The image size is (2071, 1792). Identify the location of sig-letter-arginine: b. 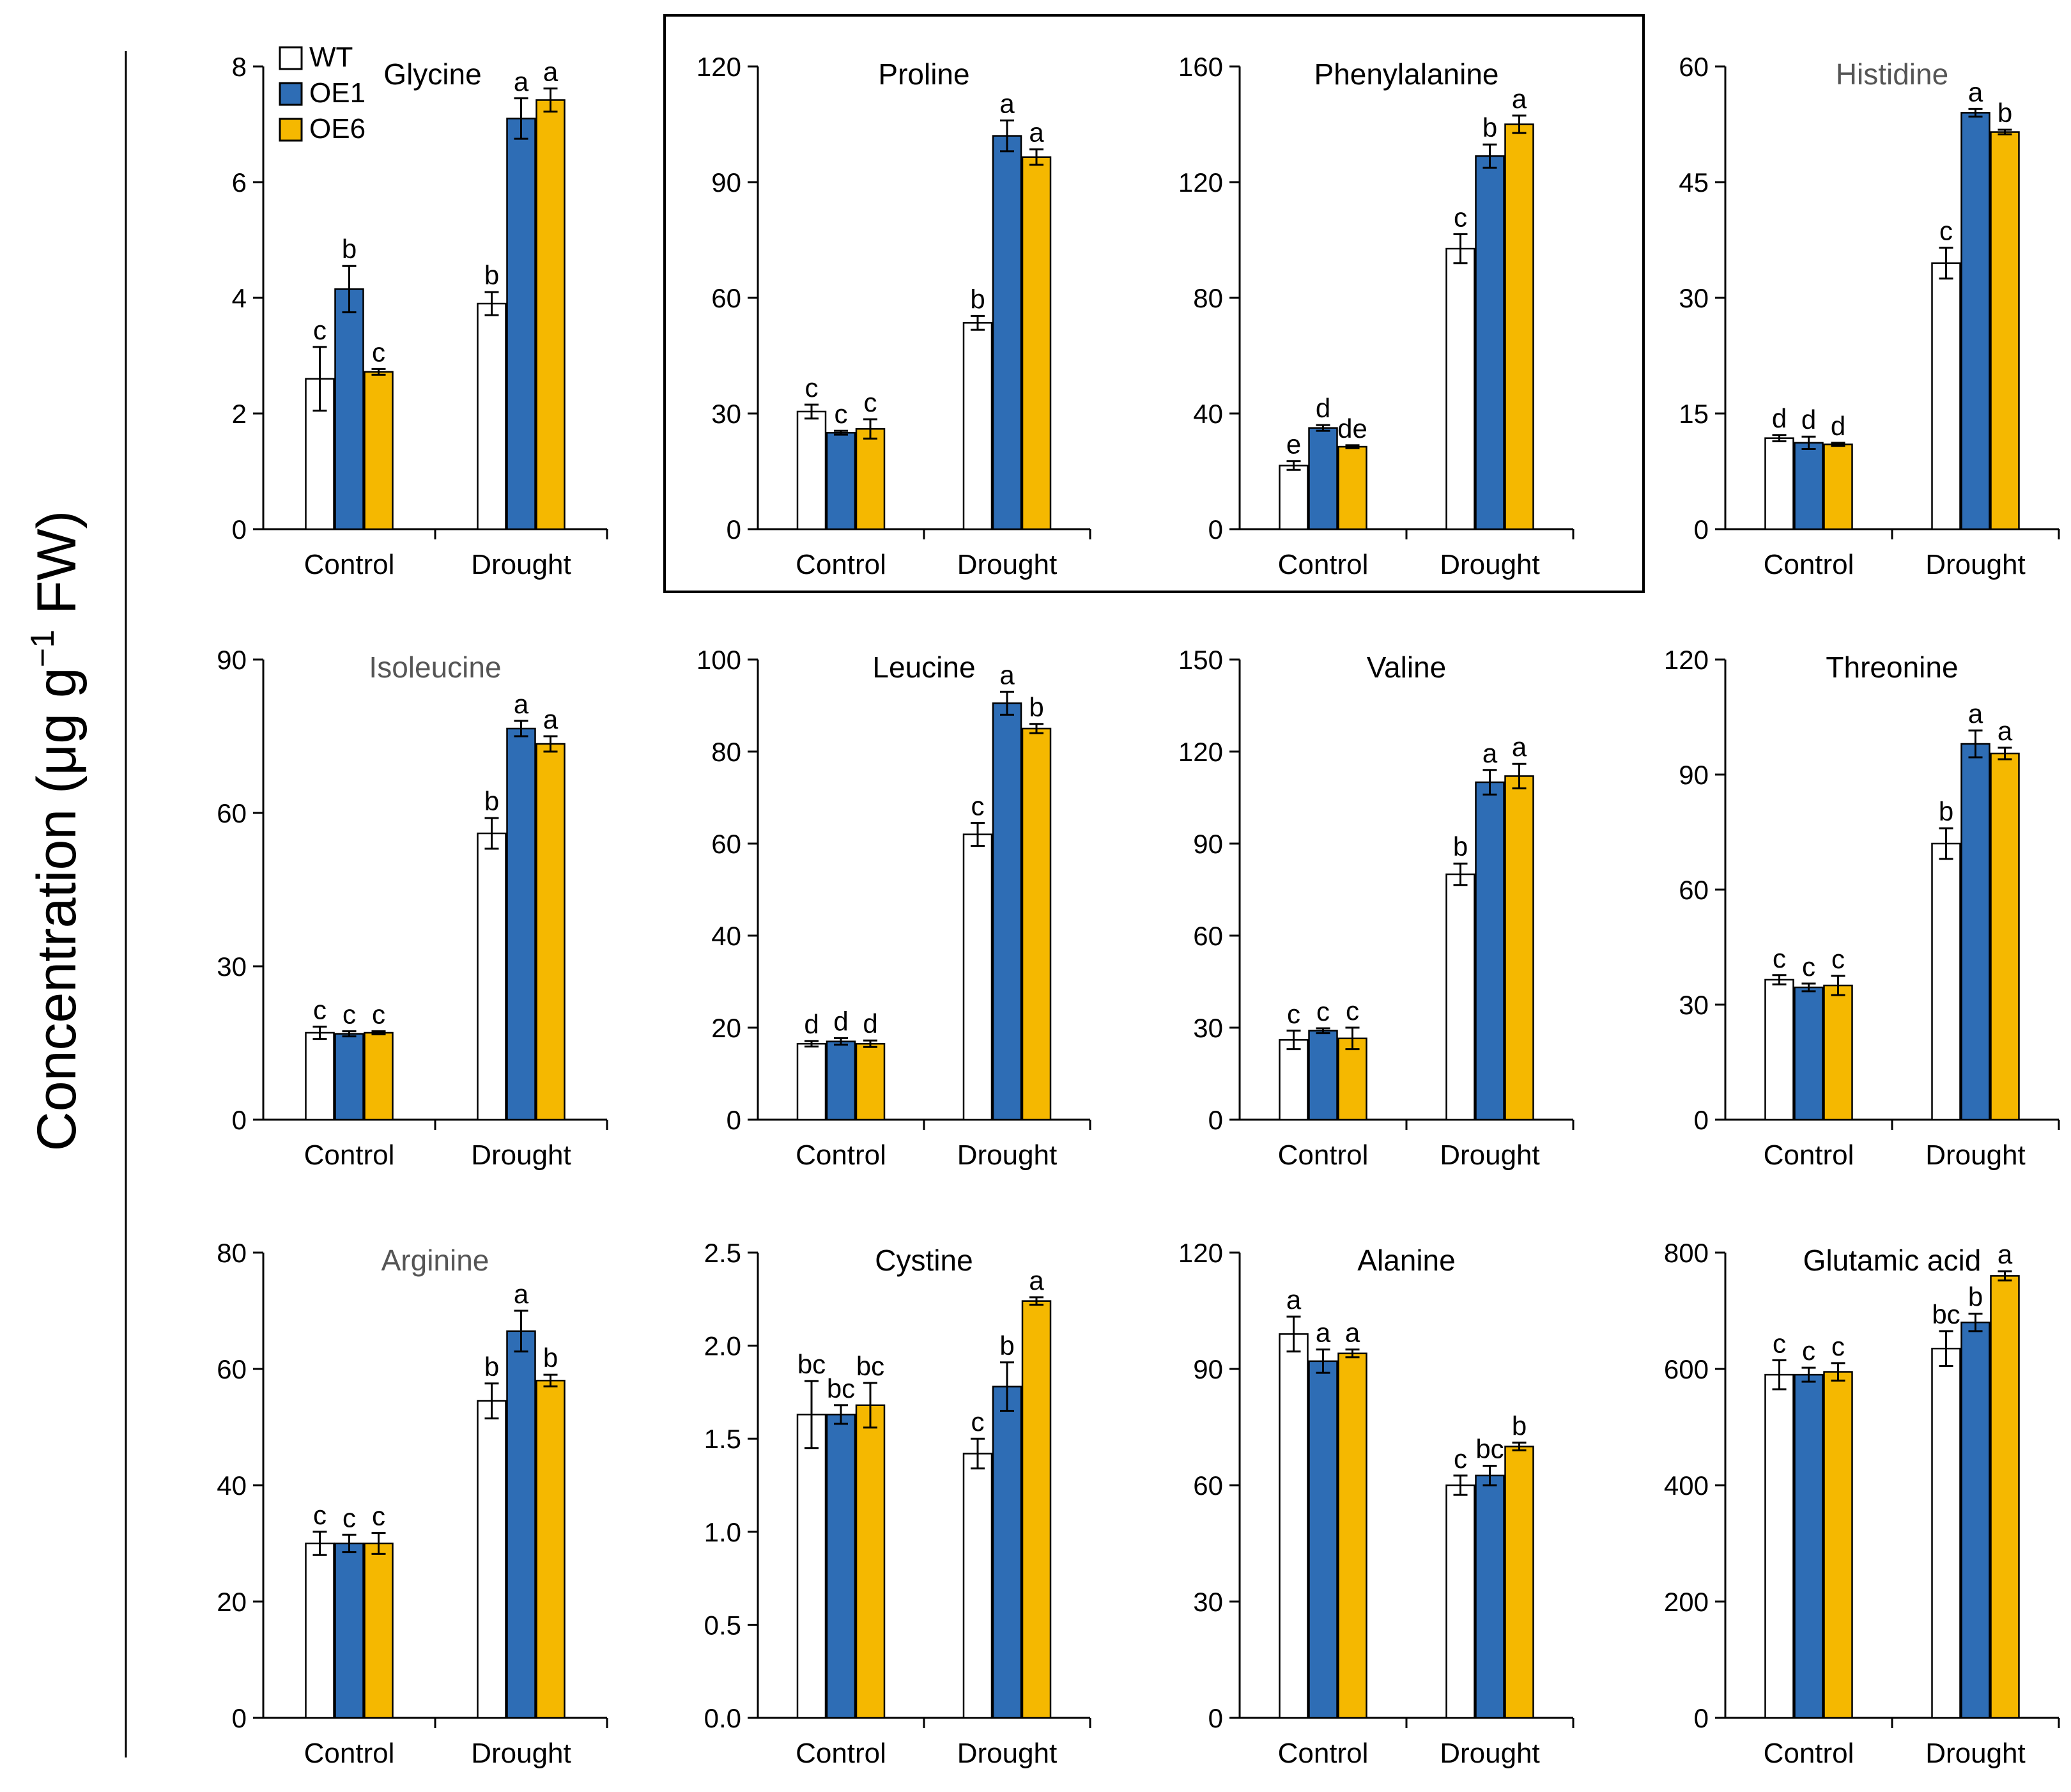
(491, 1367).